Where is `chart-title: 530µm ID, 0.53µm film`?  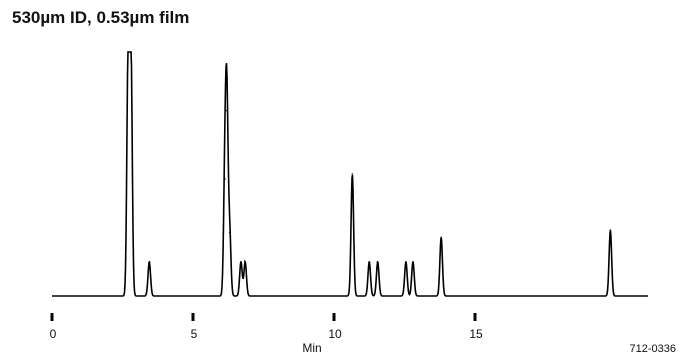 chart-title: 530µm ID, 0.53µm film is located at coordinates (101, 17).